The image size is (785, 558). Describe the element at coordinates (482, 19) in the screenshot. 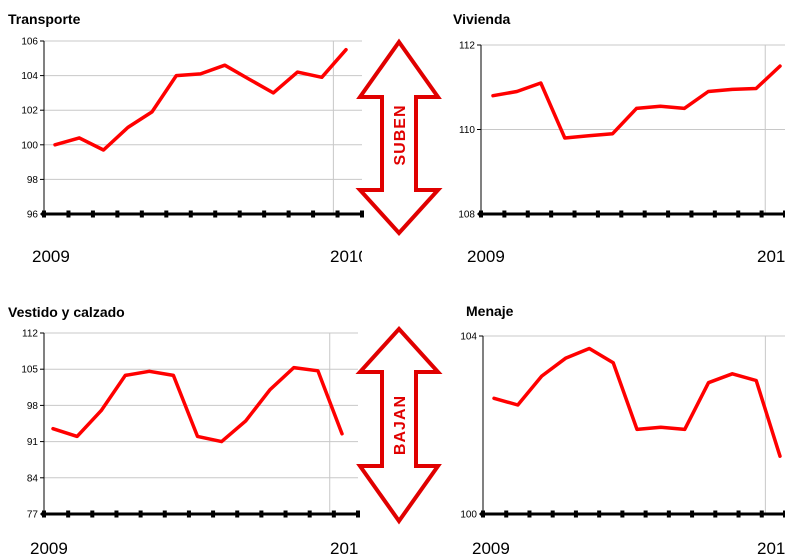

I see `chart-title: Vivienda` at that location.